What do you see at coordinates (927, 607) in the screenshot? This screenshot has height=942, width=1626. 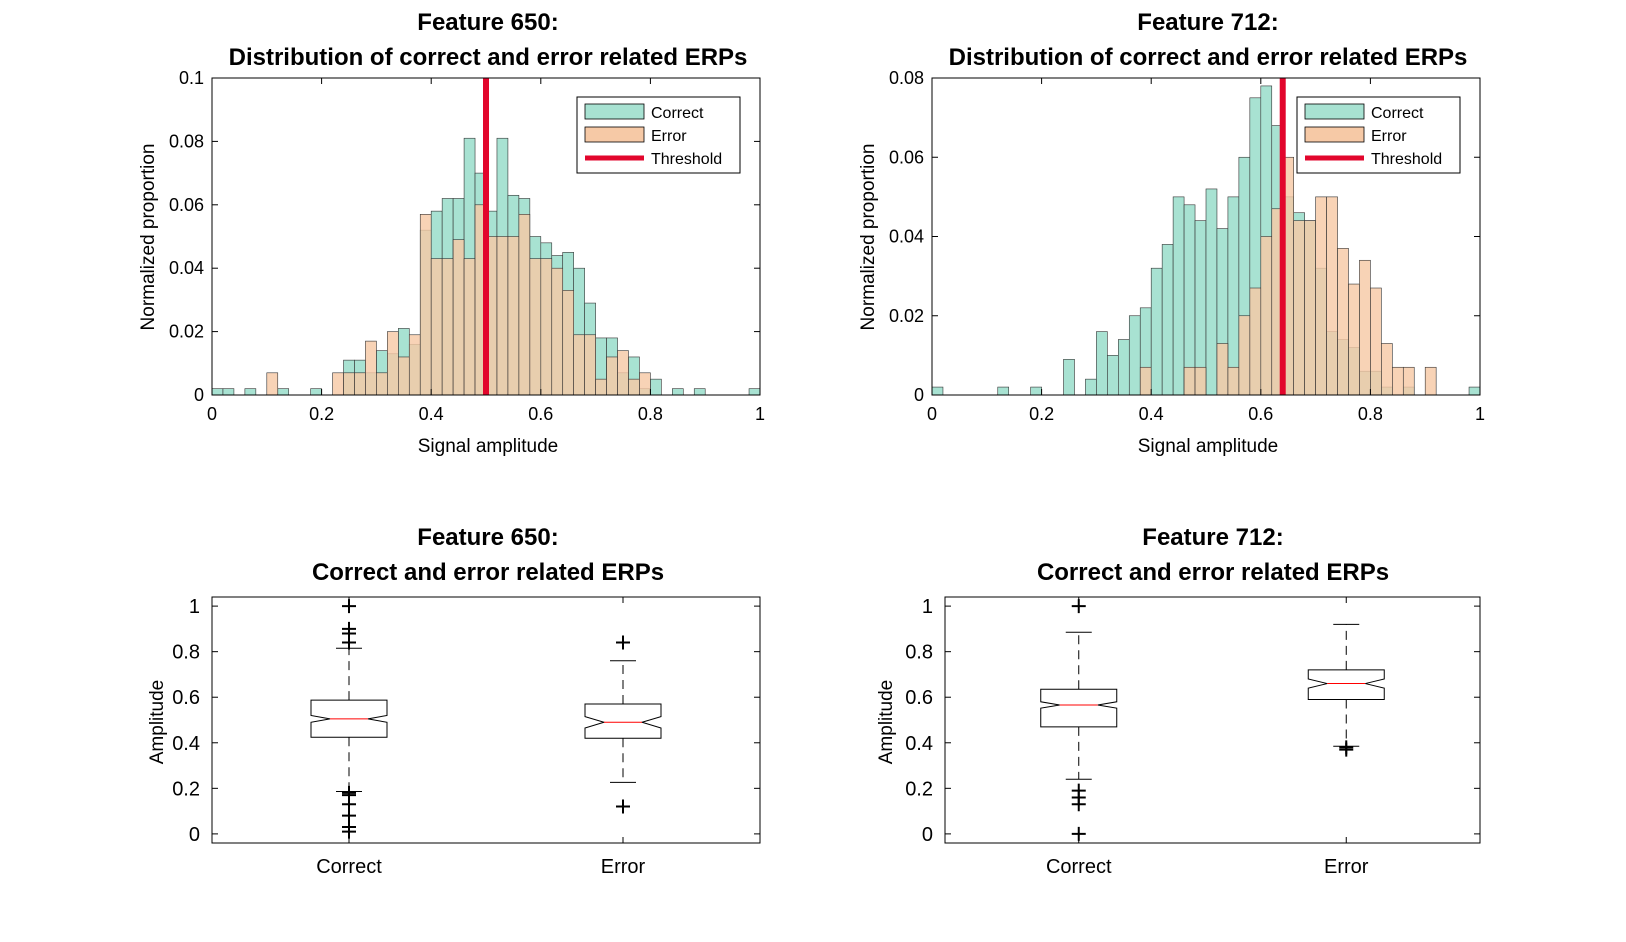 I see `y-tick-label: 1` at bounding box center [927, 607].